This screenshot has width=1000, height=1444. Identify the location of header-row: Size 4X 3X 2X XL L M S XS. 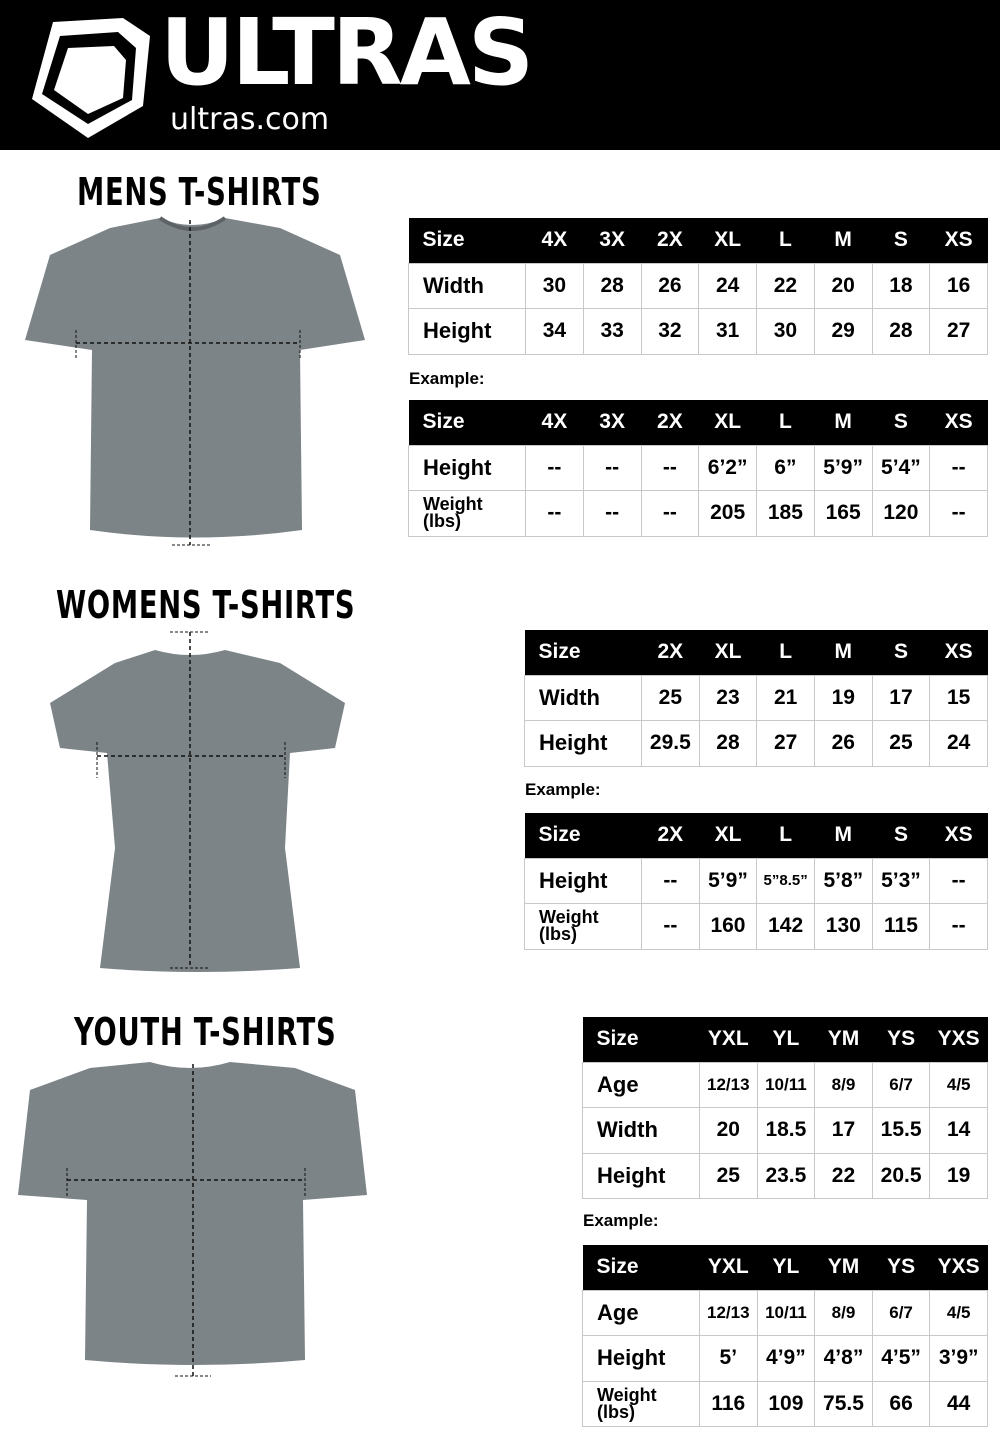
(698, 240).